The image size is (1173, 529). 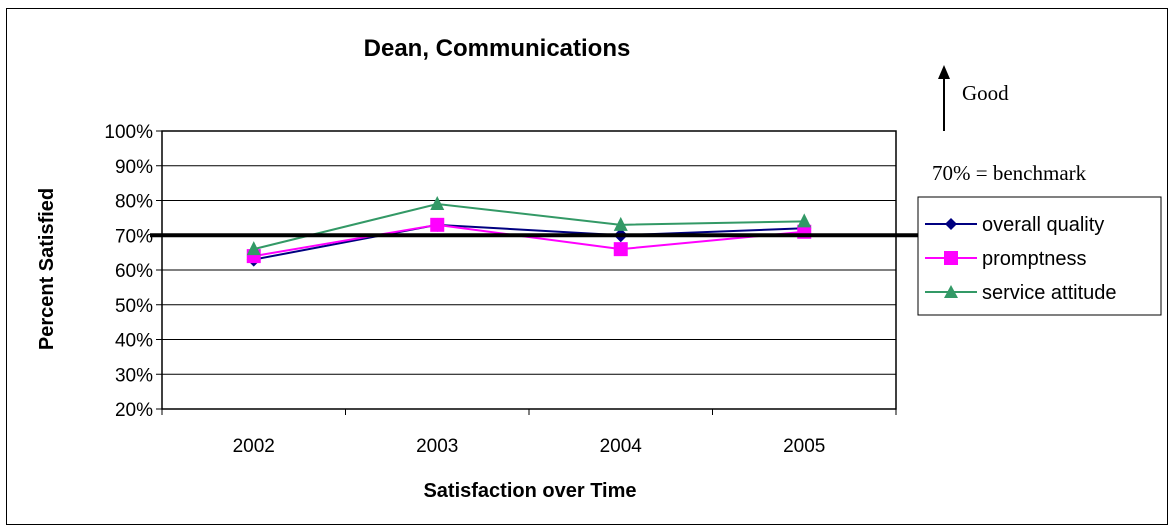 I want to click on square-marker-icon, so click(x=951, y=258).